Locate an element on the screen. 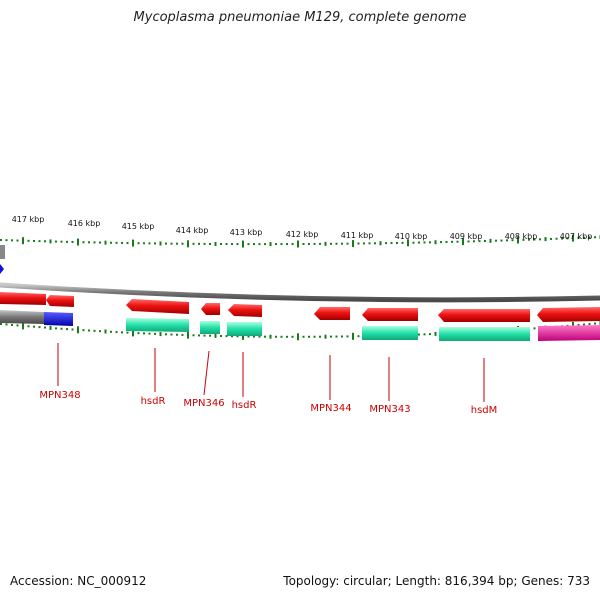 The image size is (600, 600). ticks-upper is located at coordinates (300, 241).